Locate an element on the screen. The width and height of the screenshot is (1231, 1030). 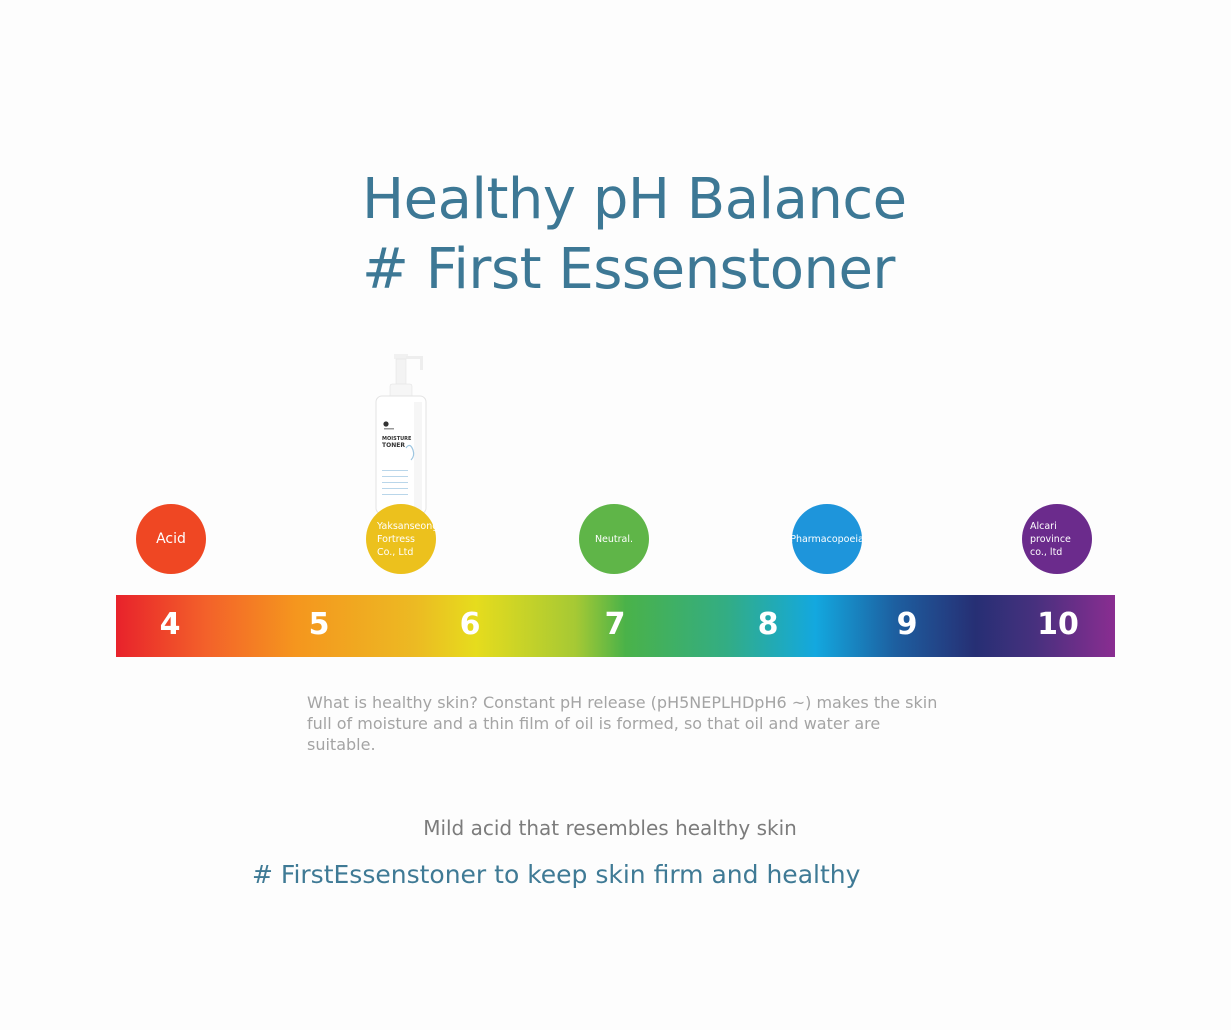
bottle-label-2: TONER is located at coordinates (393, 445).